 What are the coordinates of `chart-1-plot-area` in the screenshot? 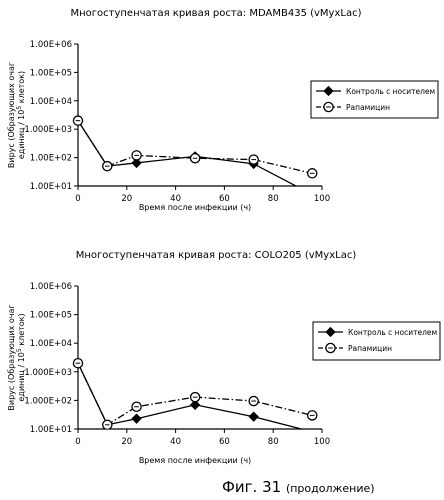 It's located at (195, 150).